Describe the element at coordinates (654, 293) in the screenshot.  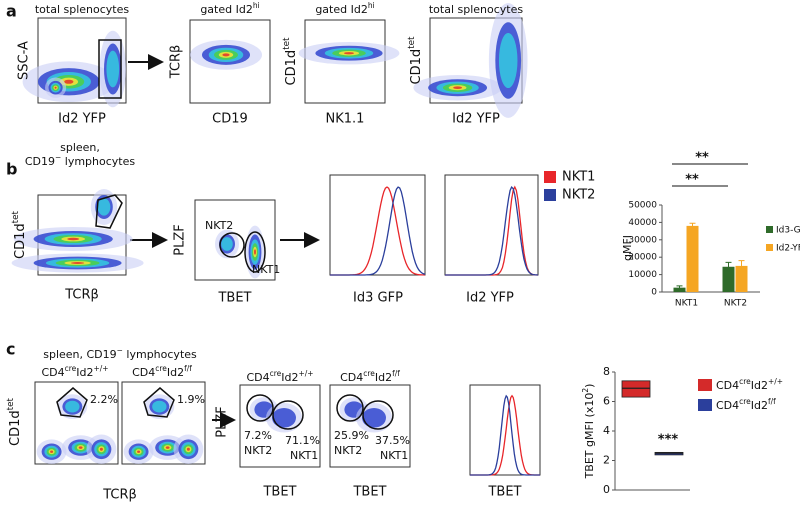
I see `y-tick-label: 0` at that location.